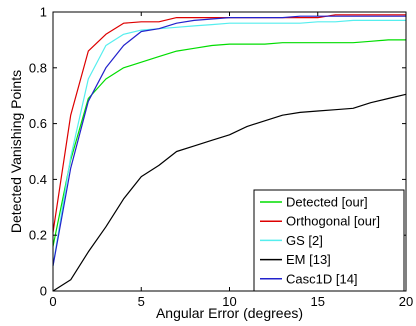  I want to click on x-tick-label: 5, so click(141, 301).